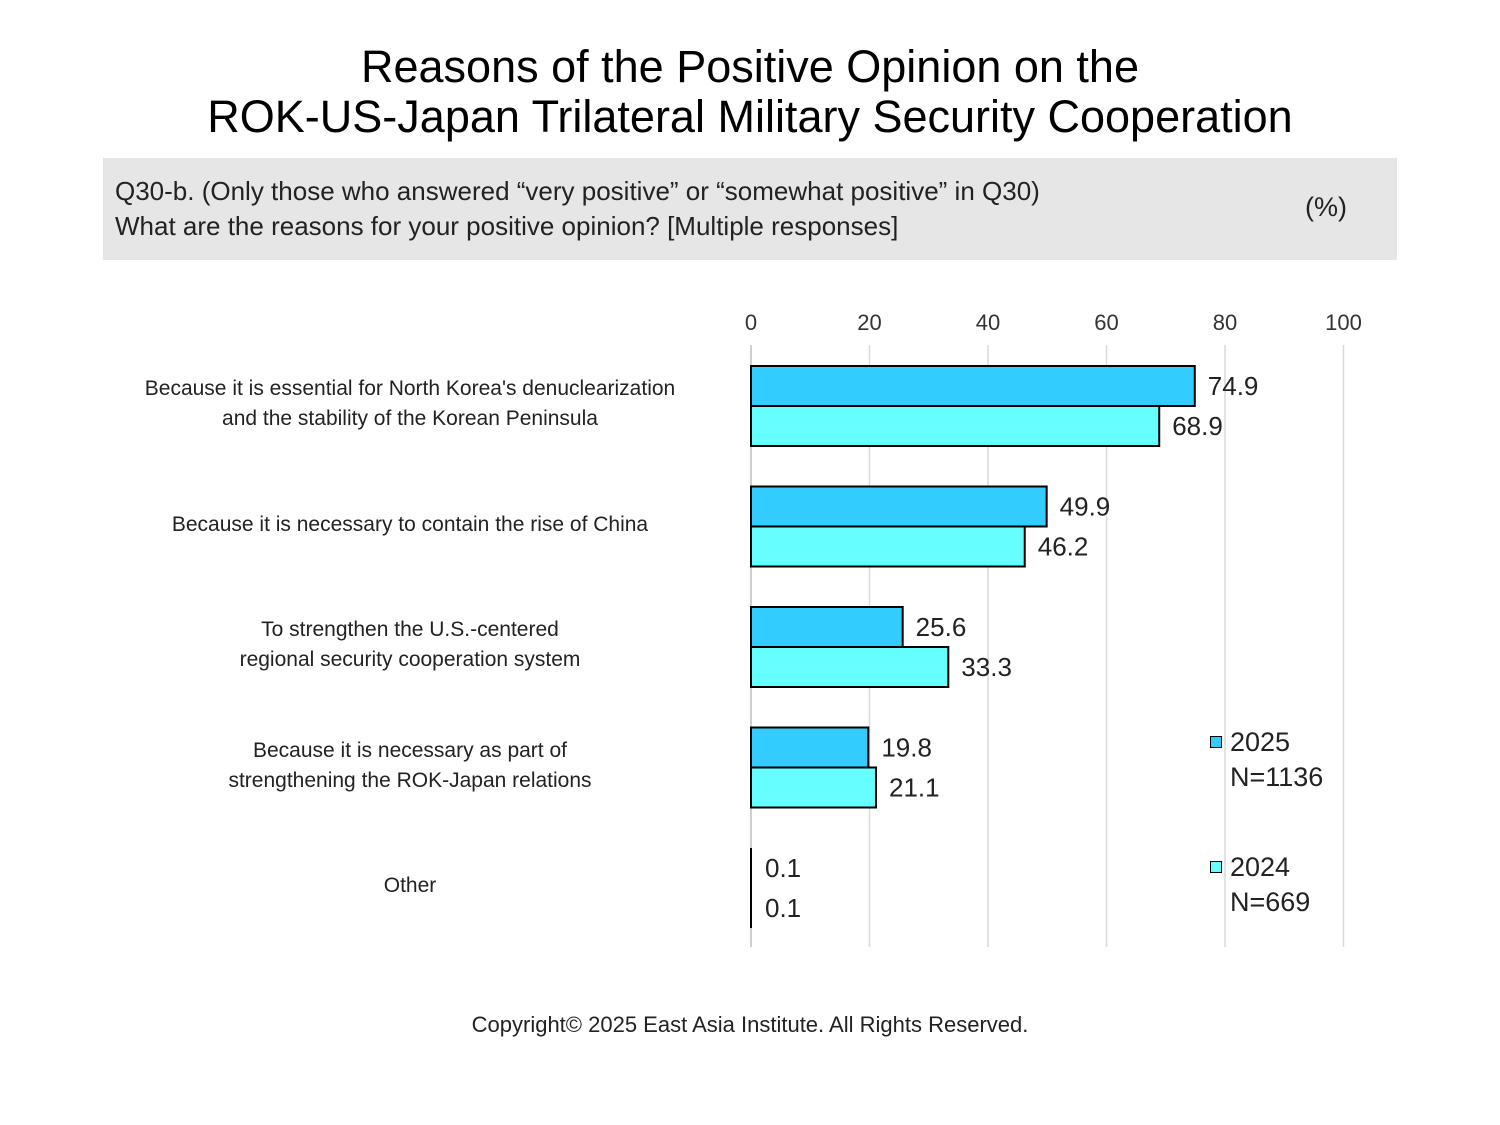  I want to click on legend-label-2025: 2025, so click(1260, 742).